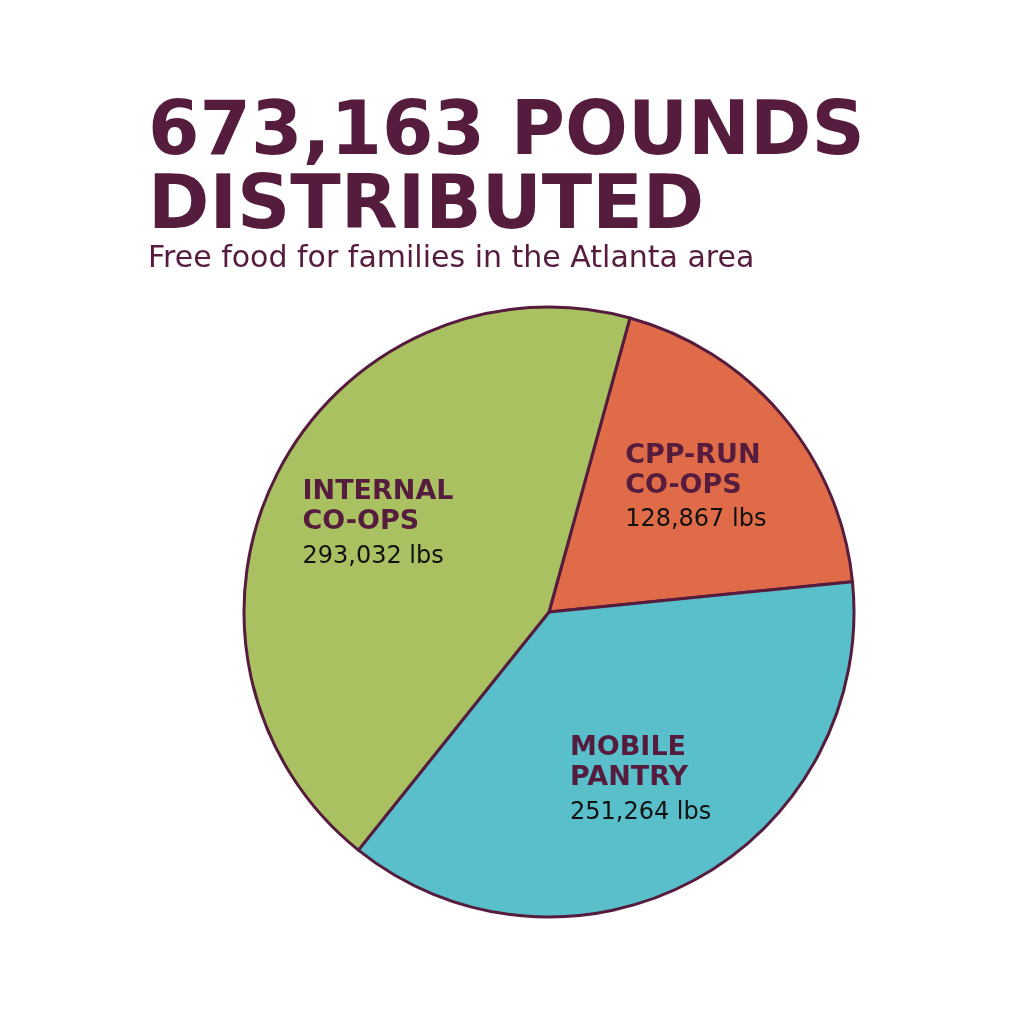 The height and width of the screenshot is (1024, 1024). I want to click on data-label: 293,032 lbs, so click(373, 554).